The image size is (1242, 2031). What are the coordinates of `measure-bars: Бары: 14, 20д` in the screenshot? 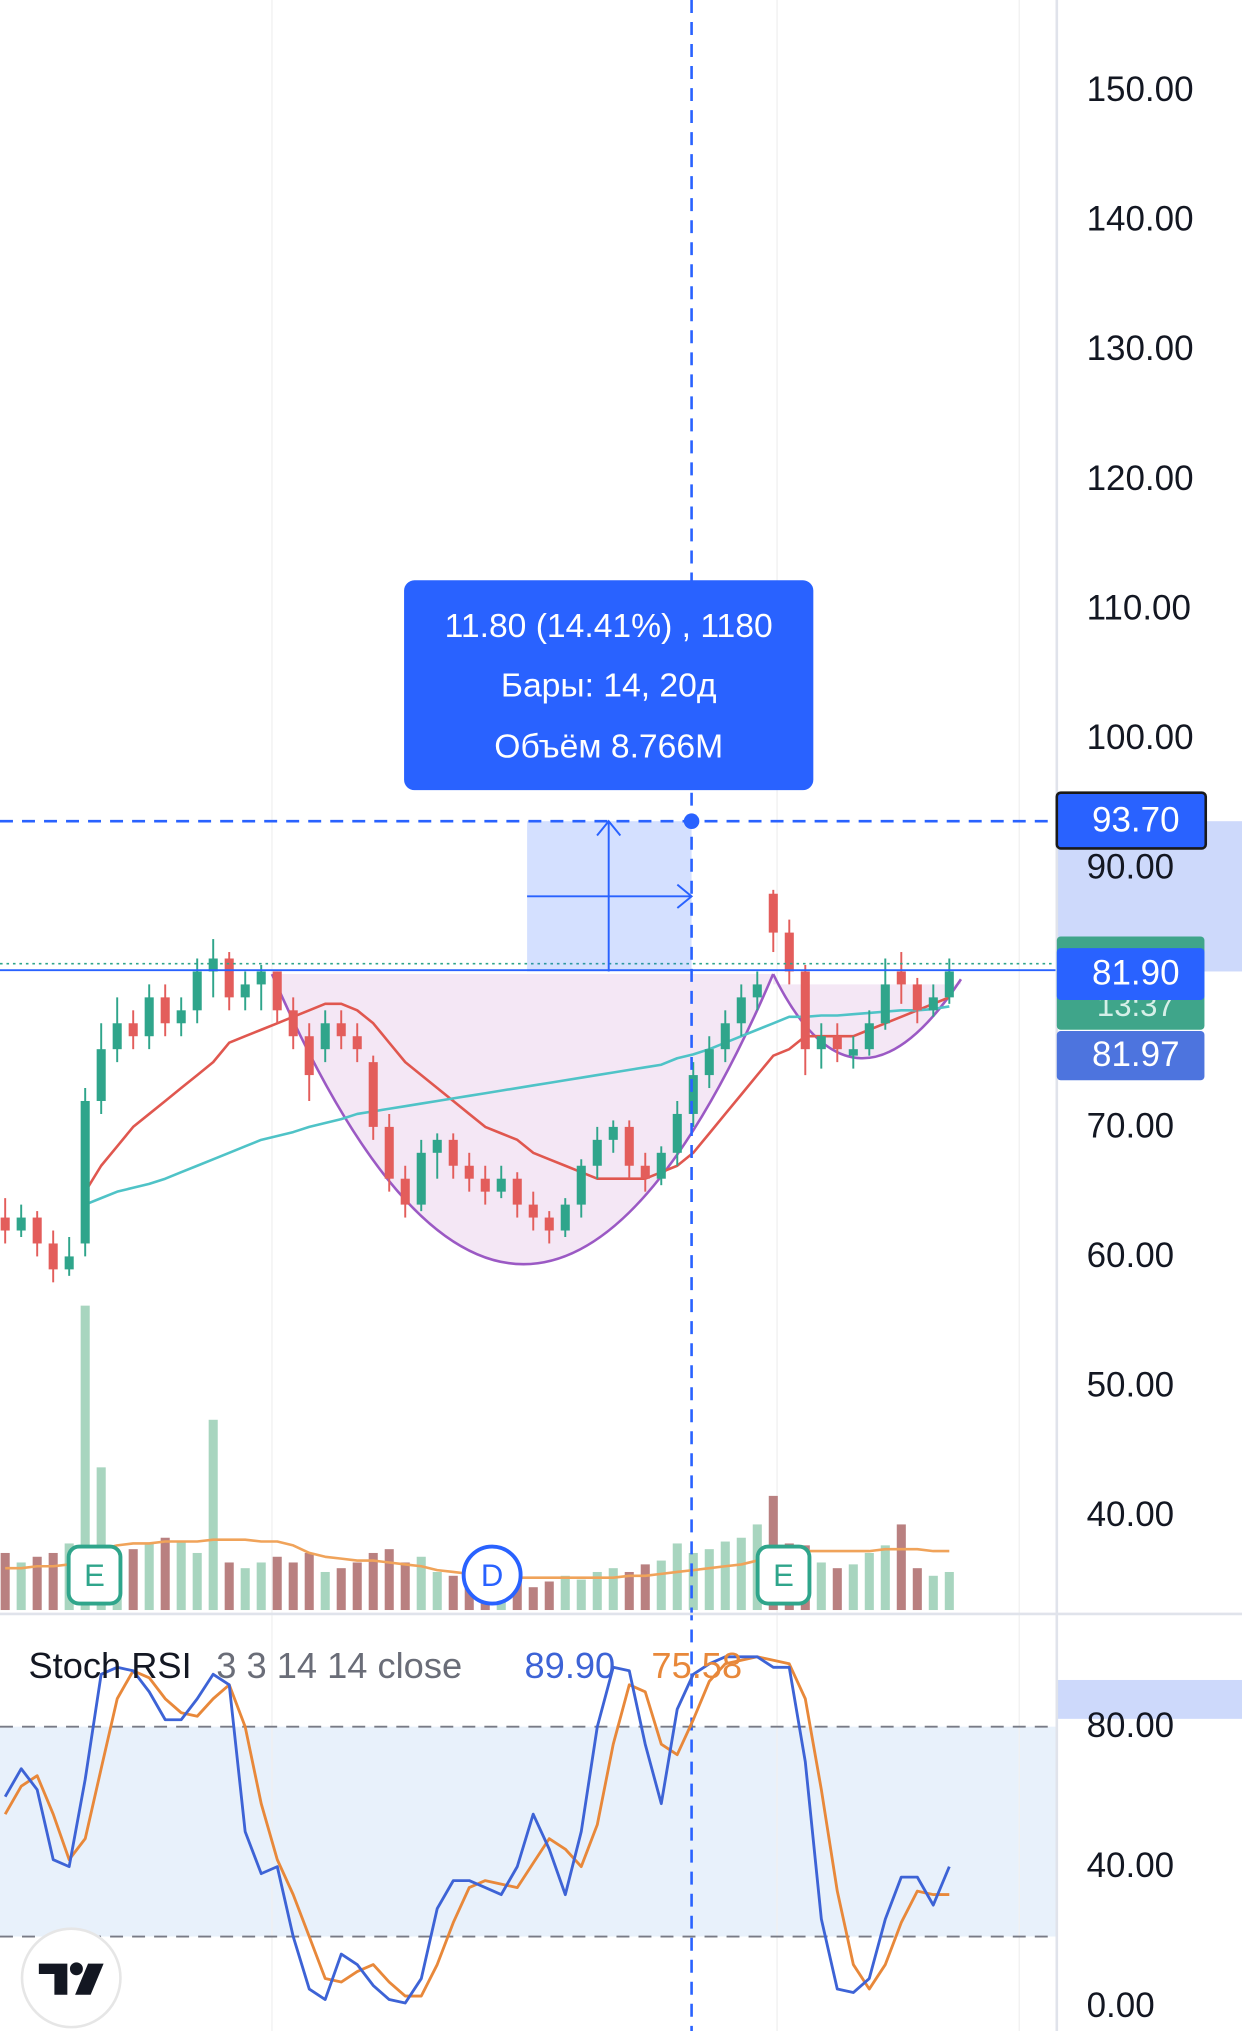 It's located at (609, 686).